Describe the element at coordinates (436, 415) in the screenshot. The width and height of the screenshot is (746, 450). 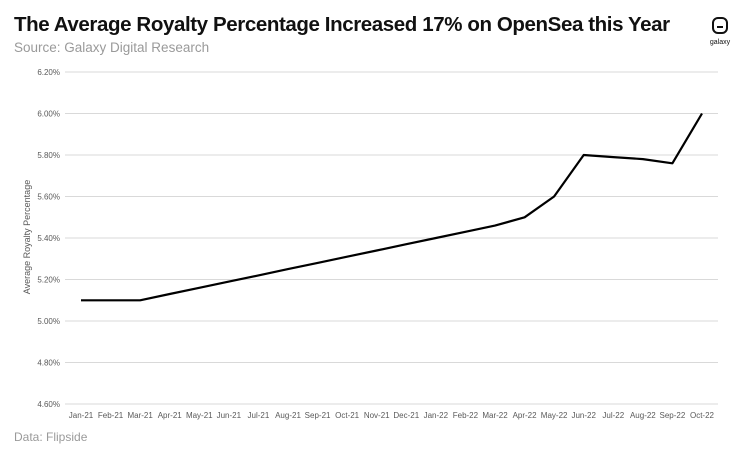
I see `x-tick-label: Jan-22` at that location.